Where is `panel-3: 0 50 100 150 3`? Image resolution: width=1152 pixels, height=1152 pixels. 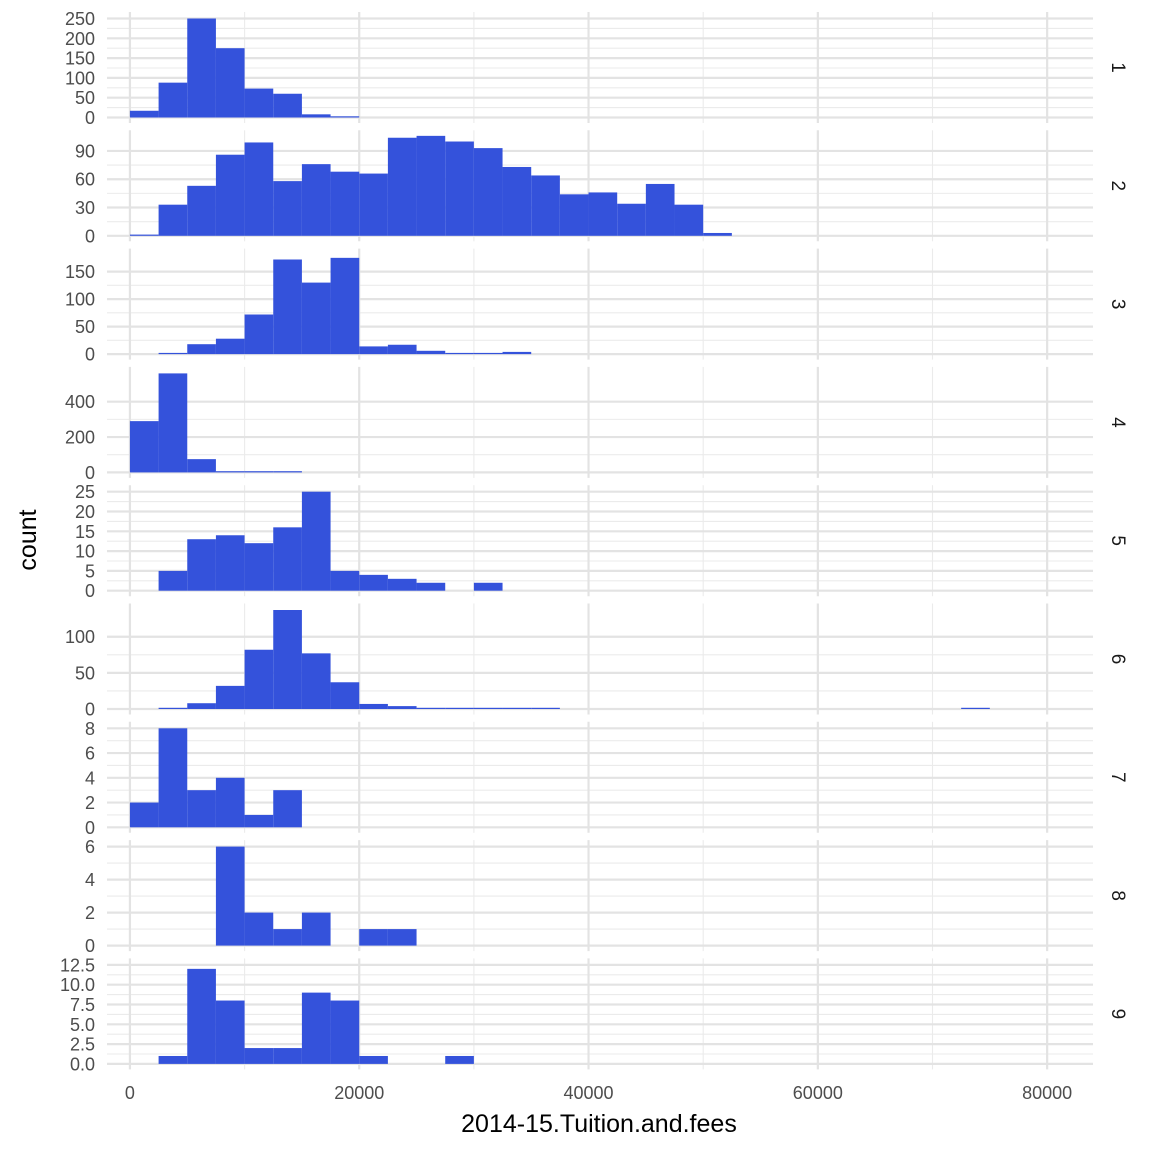 panel-3: 0 50 100 150 3 is located at coordinates (596, 306).